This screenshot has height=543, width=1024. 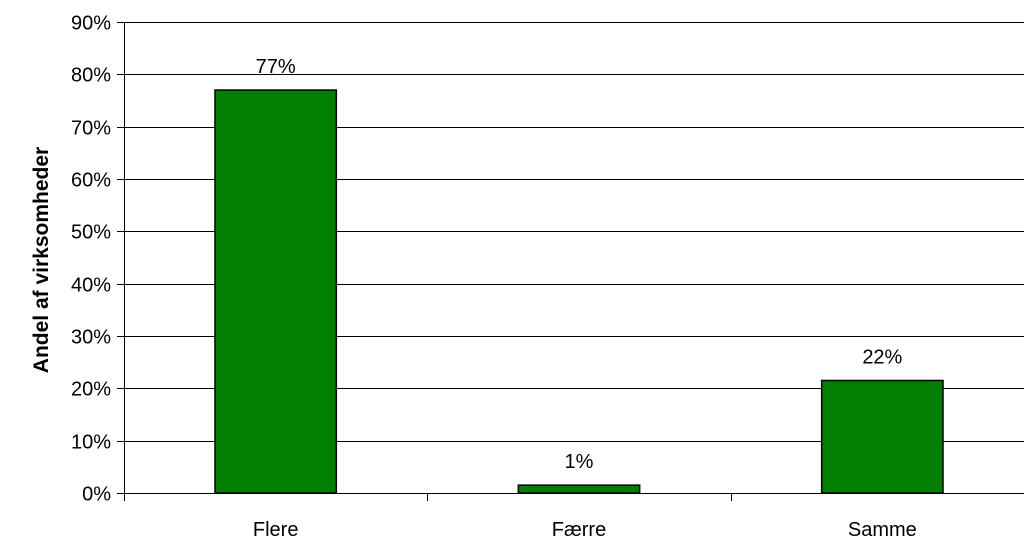 I want to click on bar-færre, so click(x=579, y=489).